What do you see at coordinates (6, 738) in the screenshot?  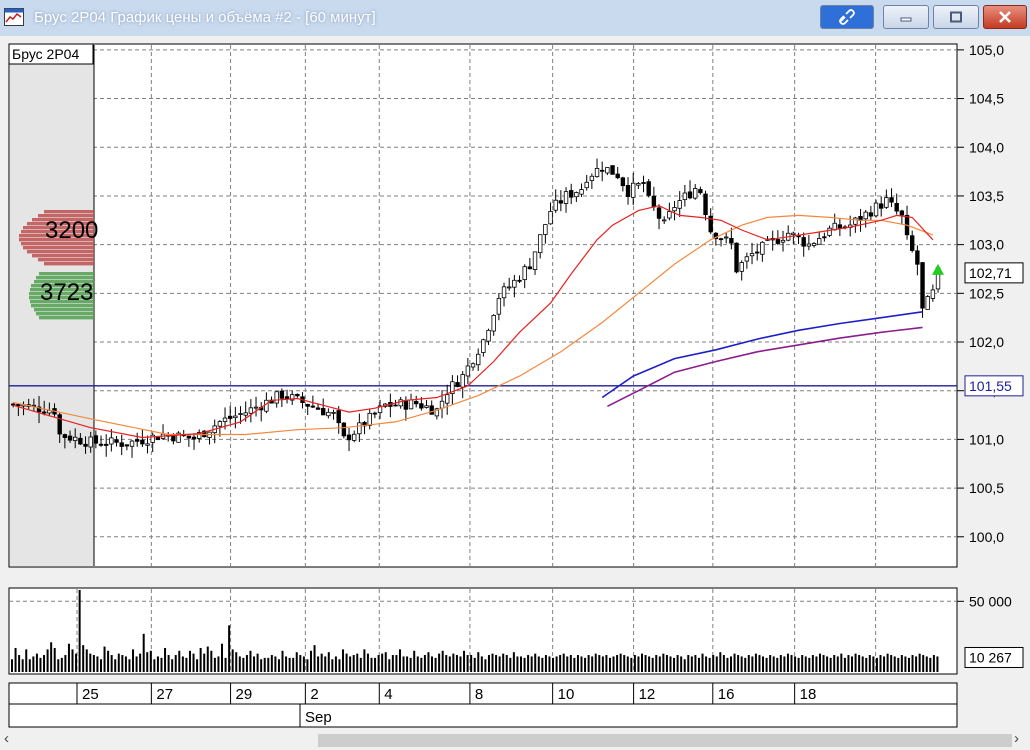 I see `scroll-left-icon: ‹` at bounding box center [6, 738].